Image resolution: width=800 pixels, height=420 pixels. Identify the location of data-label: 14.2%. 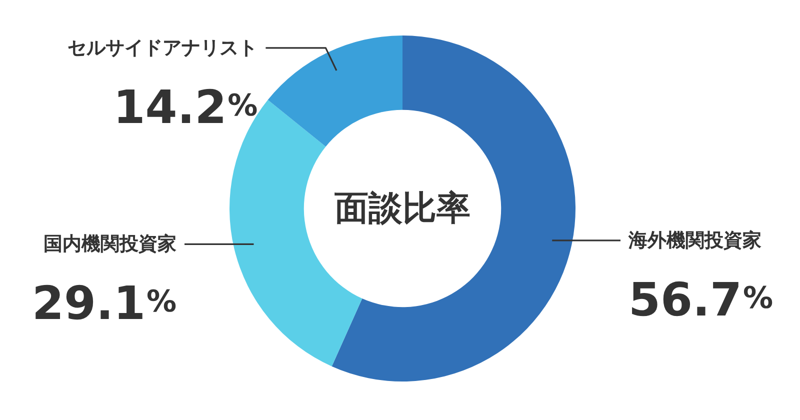
(185, 107).